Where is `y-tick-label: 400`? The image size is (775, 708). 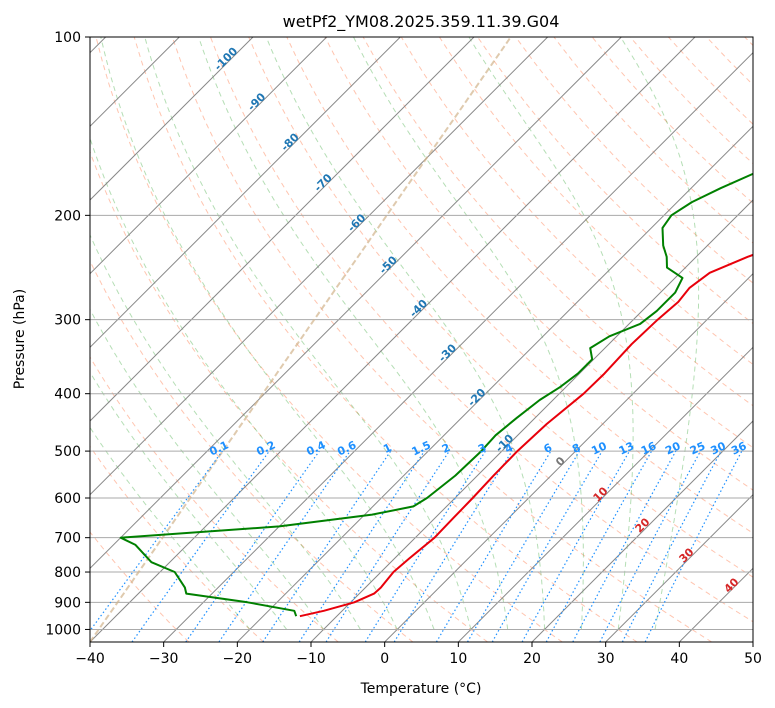
y-tick-label: 400 is located at coordinates (67, 395).